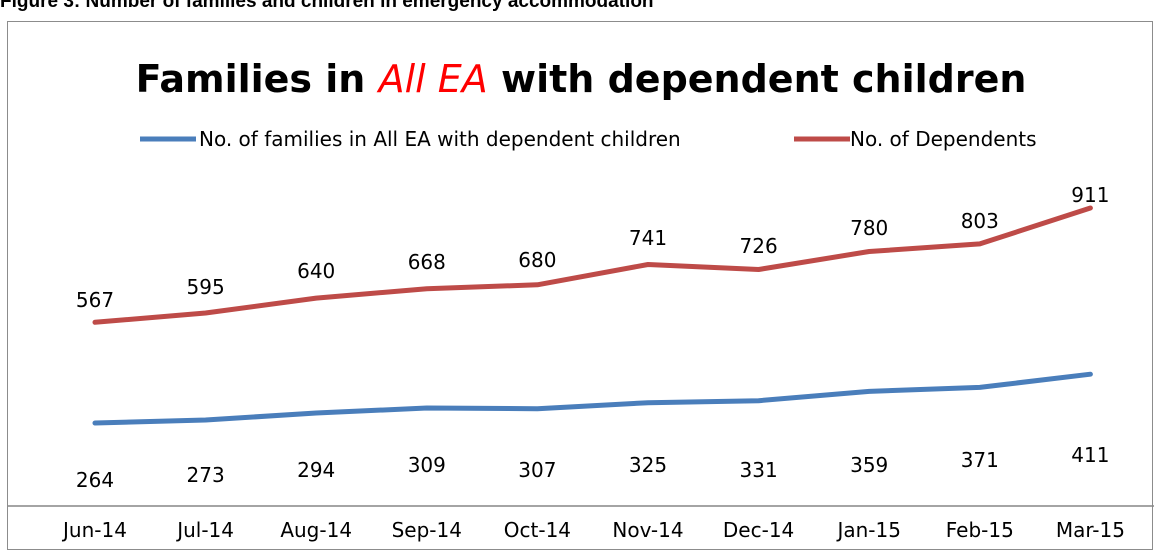 The image size is (1157, 554). What do you see at coordinates (537, 260) in the screenshot?
I see `data-label-dependents: 680` at bounding box center [537, 260].